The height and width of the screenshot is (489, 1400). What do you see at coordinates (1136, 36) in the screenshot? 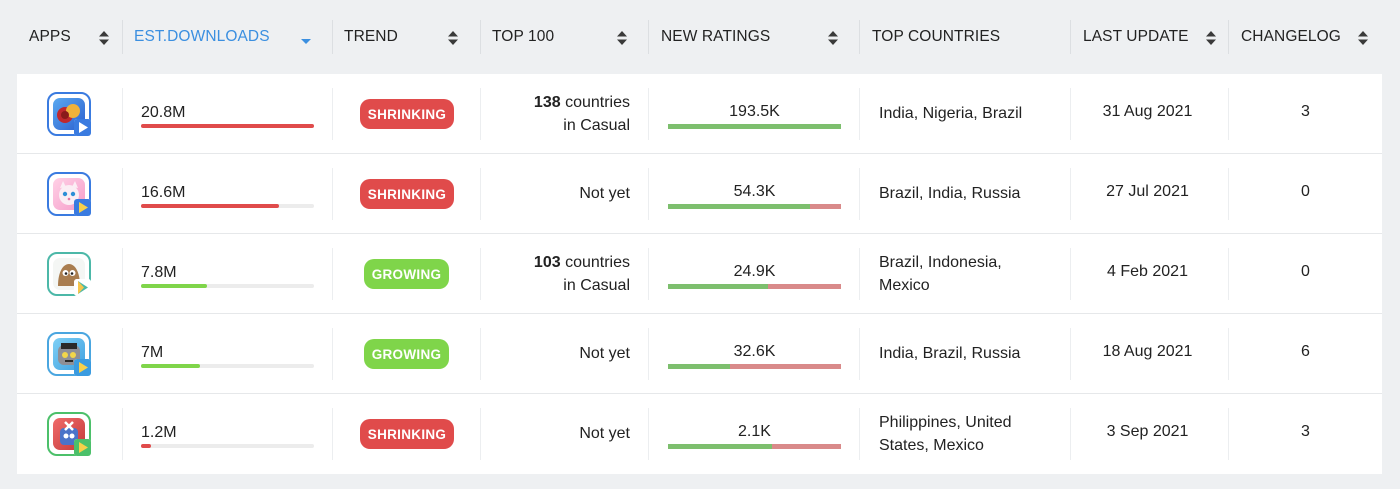
I see `column-header-last-update-label: LAST UPDATE` at bounding box center [1136, 36].